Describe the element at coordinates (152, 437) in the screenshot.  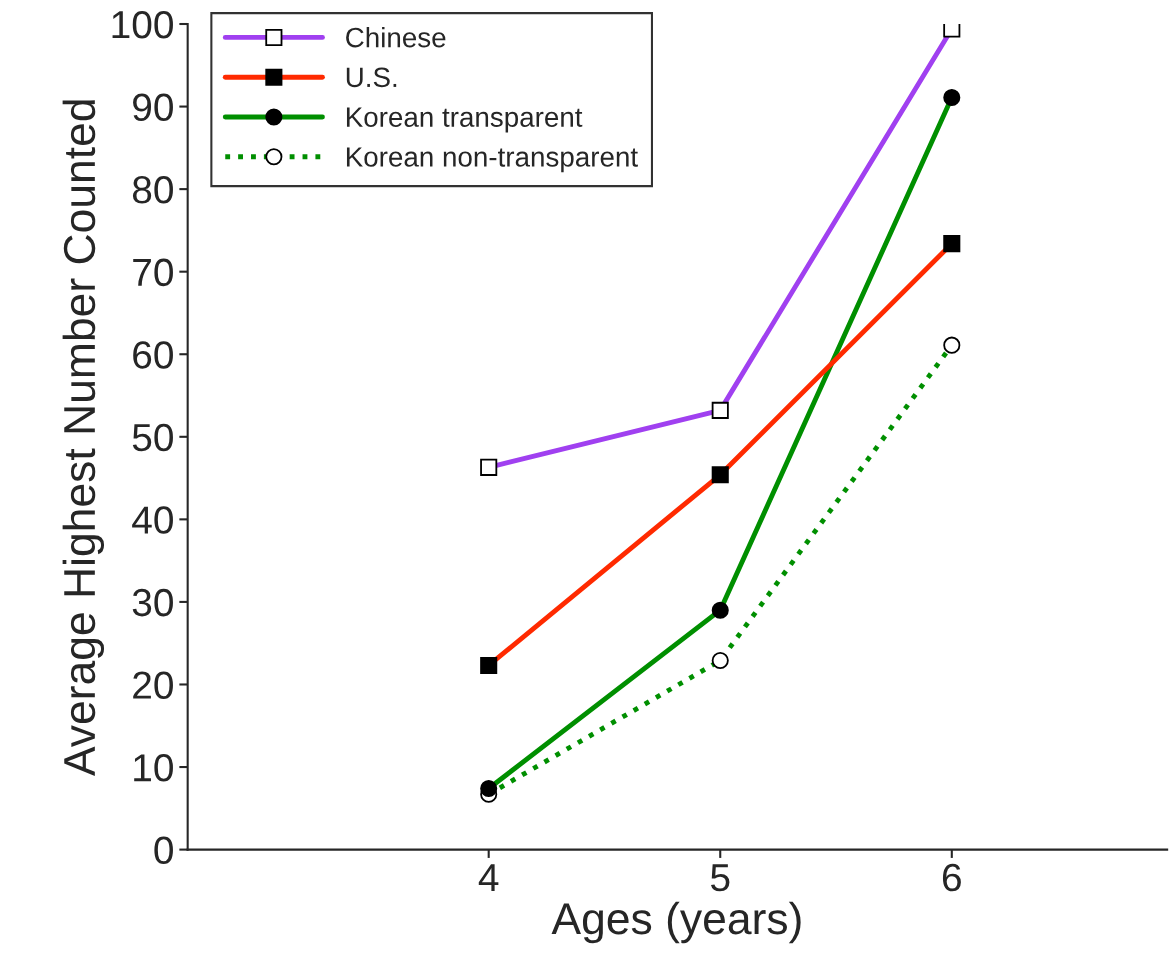
I see `y-tick-label: 50` at that location.